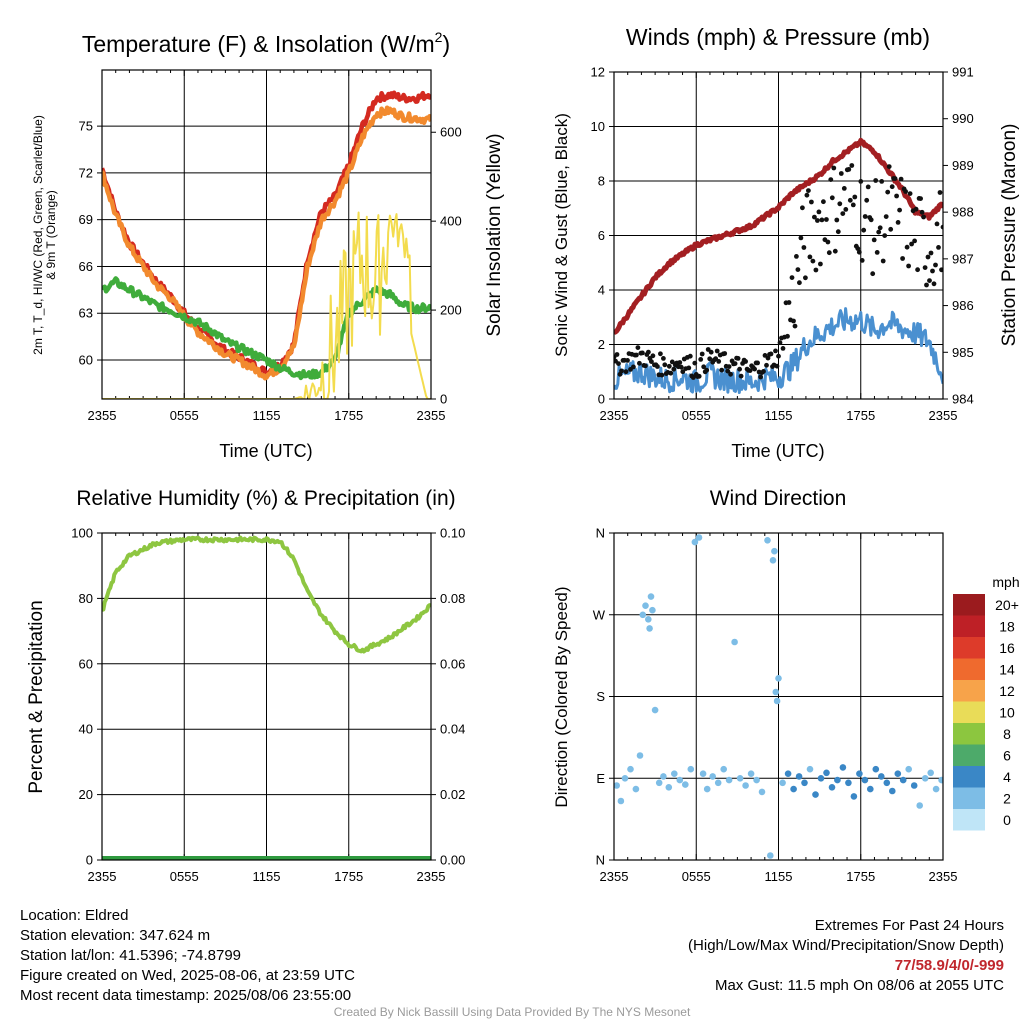 Image resolution: width=1024 pixels, height=1024 pixels. Describe the element at coordinates (131, 955) in the screenshot. I see `station-latlon: Station lat/lon: 41.5396; -74.8799` at that location.